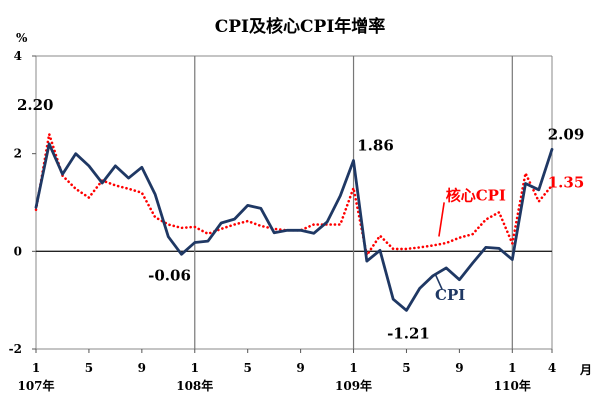 The width and height of the screenshot is (600, 400). Describe the element at coordinates (408, 333) in the screenshot. I see `data-label: -1.21` at that location.